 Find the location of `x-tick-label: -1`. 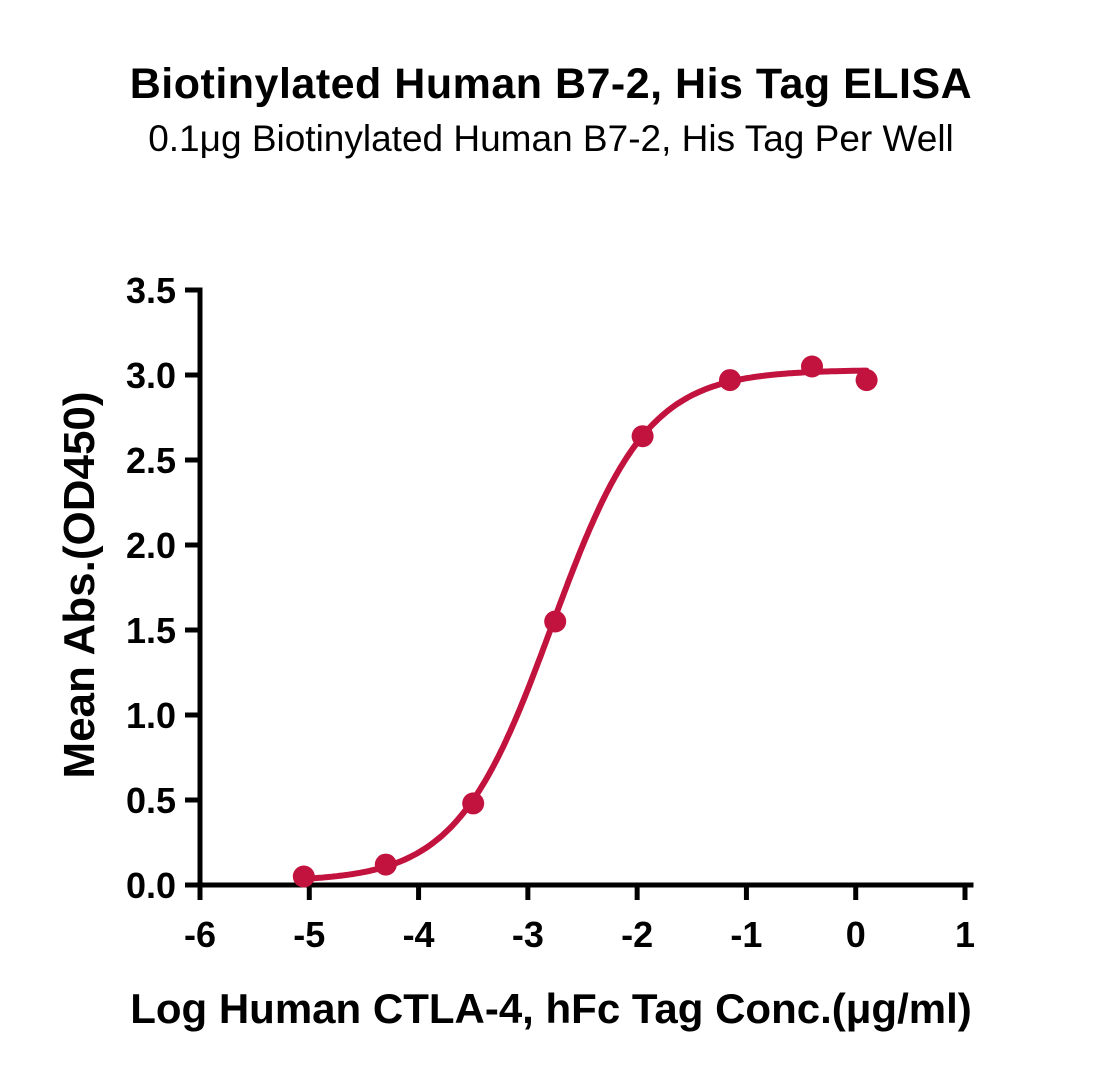

x-tick-label: -1 is located at coordinates (746, 934).